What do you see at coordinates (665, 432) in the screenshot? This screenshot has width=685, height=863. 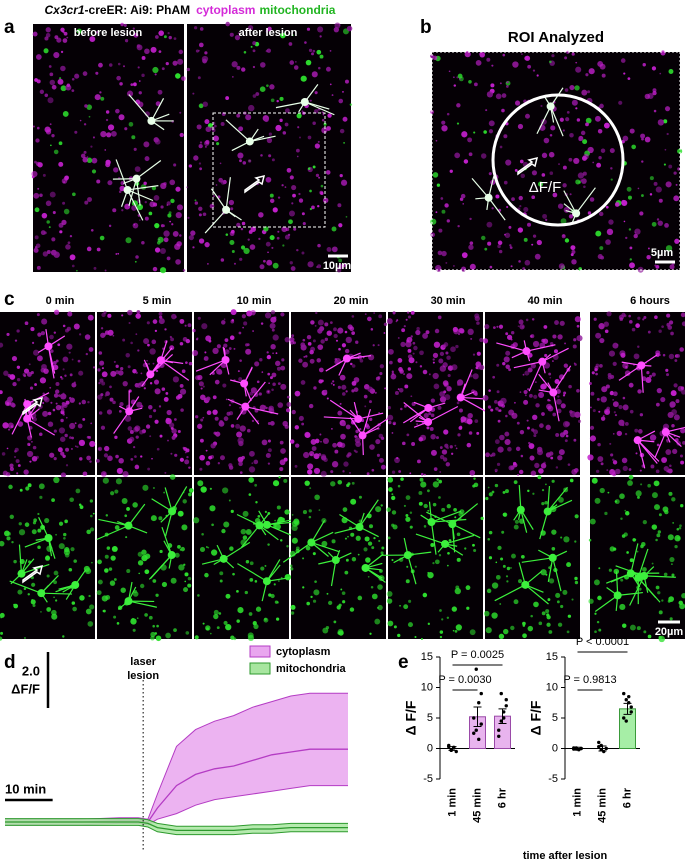 I see `soma` at bounding box center [665, 432].